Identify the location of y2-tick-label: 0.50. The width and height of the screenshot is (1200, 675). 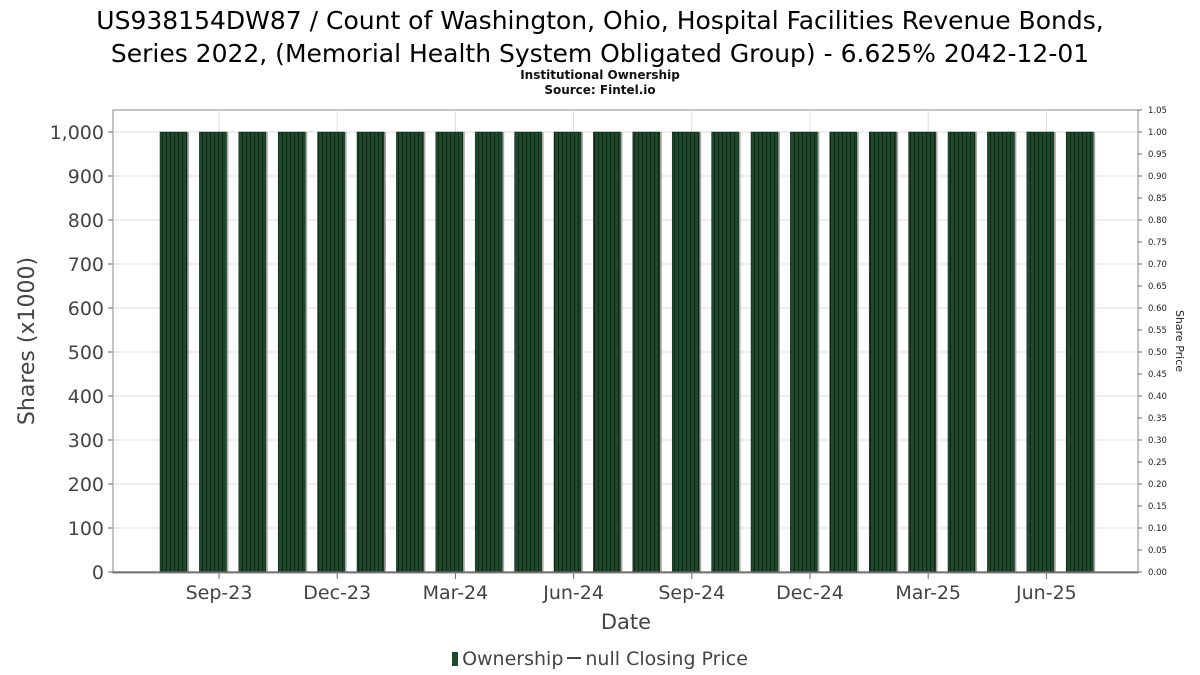
(1157, 353).